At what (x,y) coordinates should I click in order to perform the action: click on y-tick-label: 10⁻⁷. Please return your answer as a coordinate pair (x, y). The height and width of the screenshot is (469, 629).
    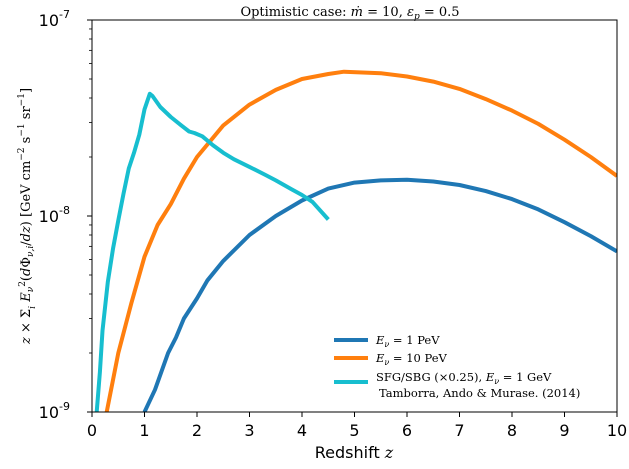
    Looking at the image, I should click on (54, 19).